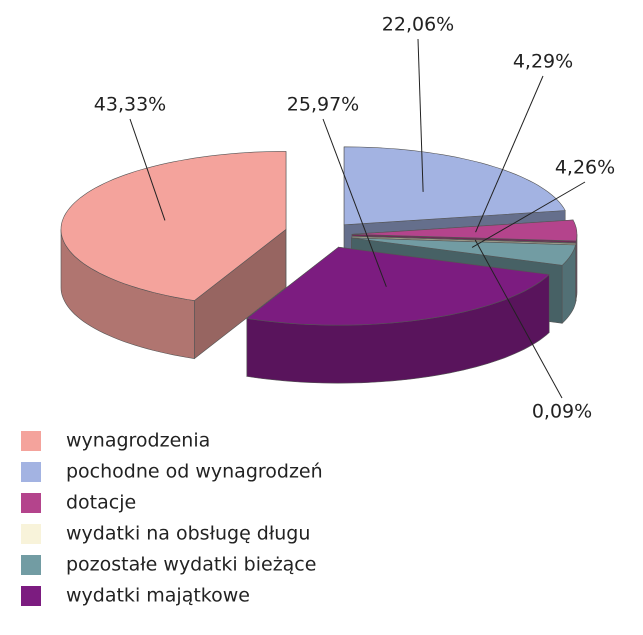  Describe the element at coordinates (194, 472) in the screenshot. I see `legend-label: pochodne od wynagrodzeń` at that location.